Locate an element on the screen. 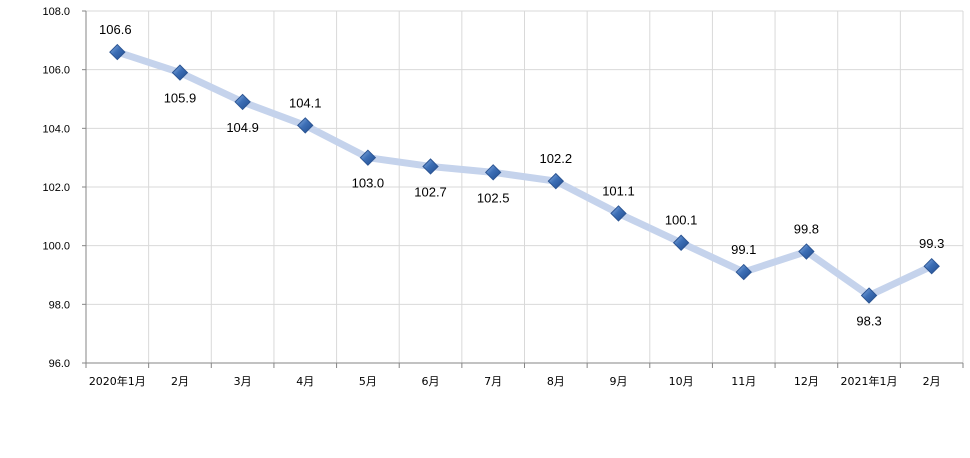 The image size is (970, 458). x-tick-label: 8月 is located at coordinates (556, 381).